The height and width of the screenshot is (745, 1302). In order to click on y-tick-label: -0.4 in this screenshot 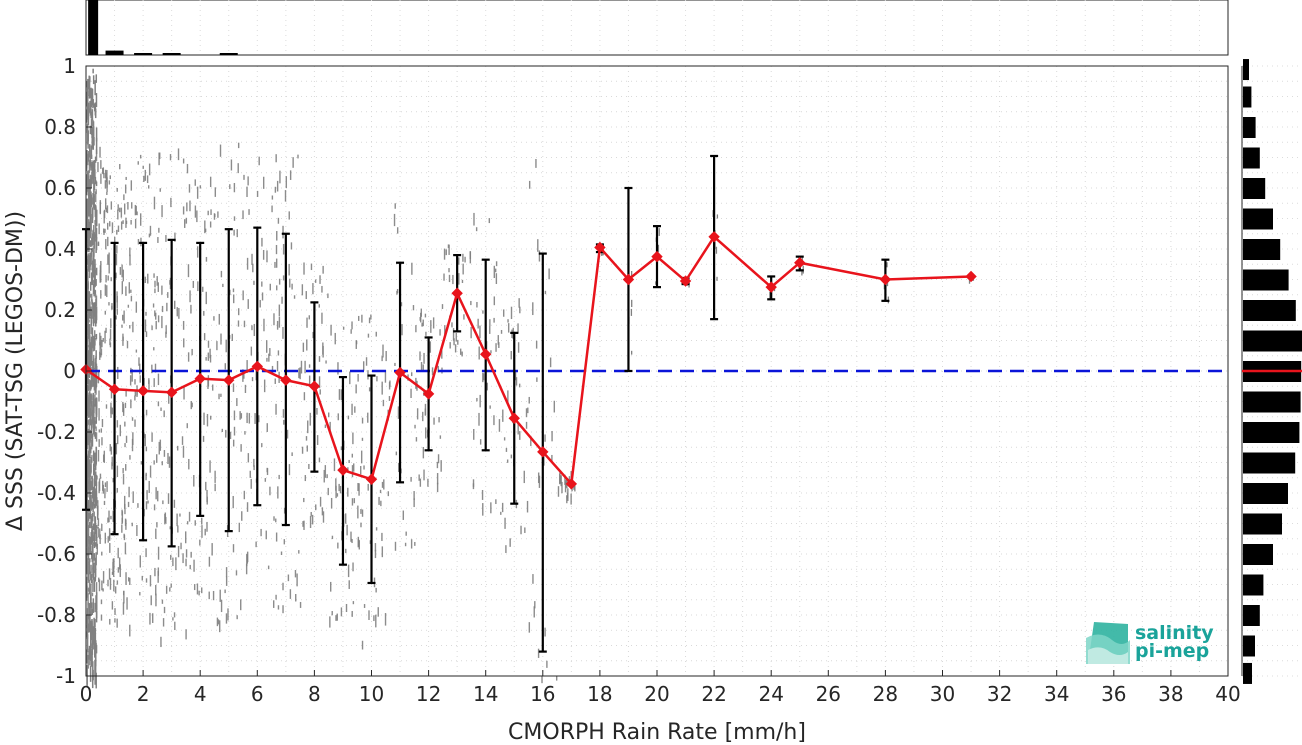, I will do `click(56, 493)`.